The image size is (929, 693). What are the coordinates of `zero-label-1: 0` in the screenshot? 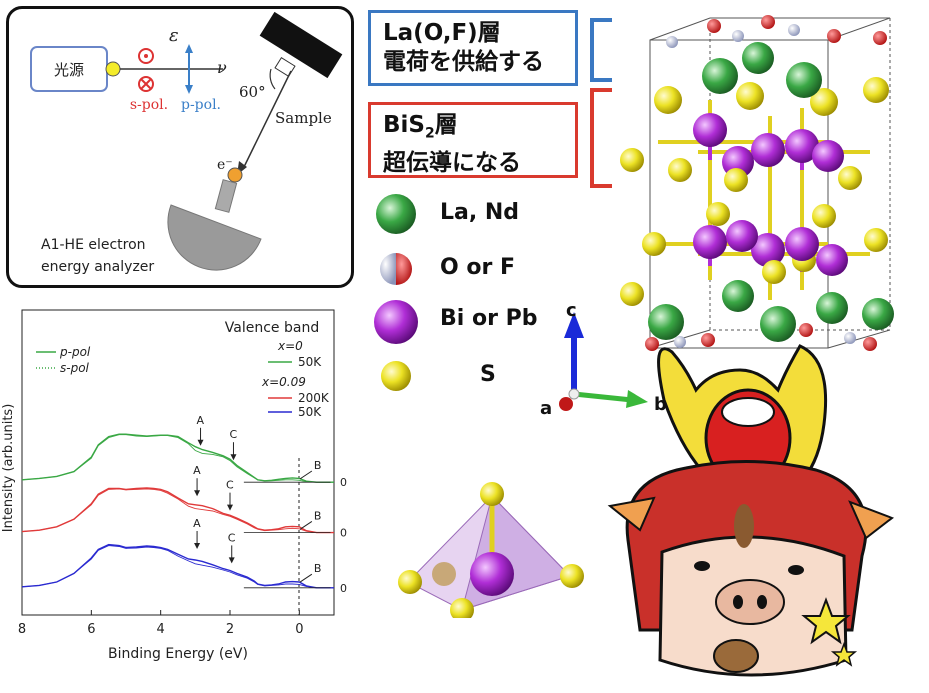 It's located at (343, 533).